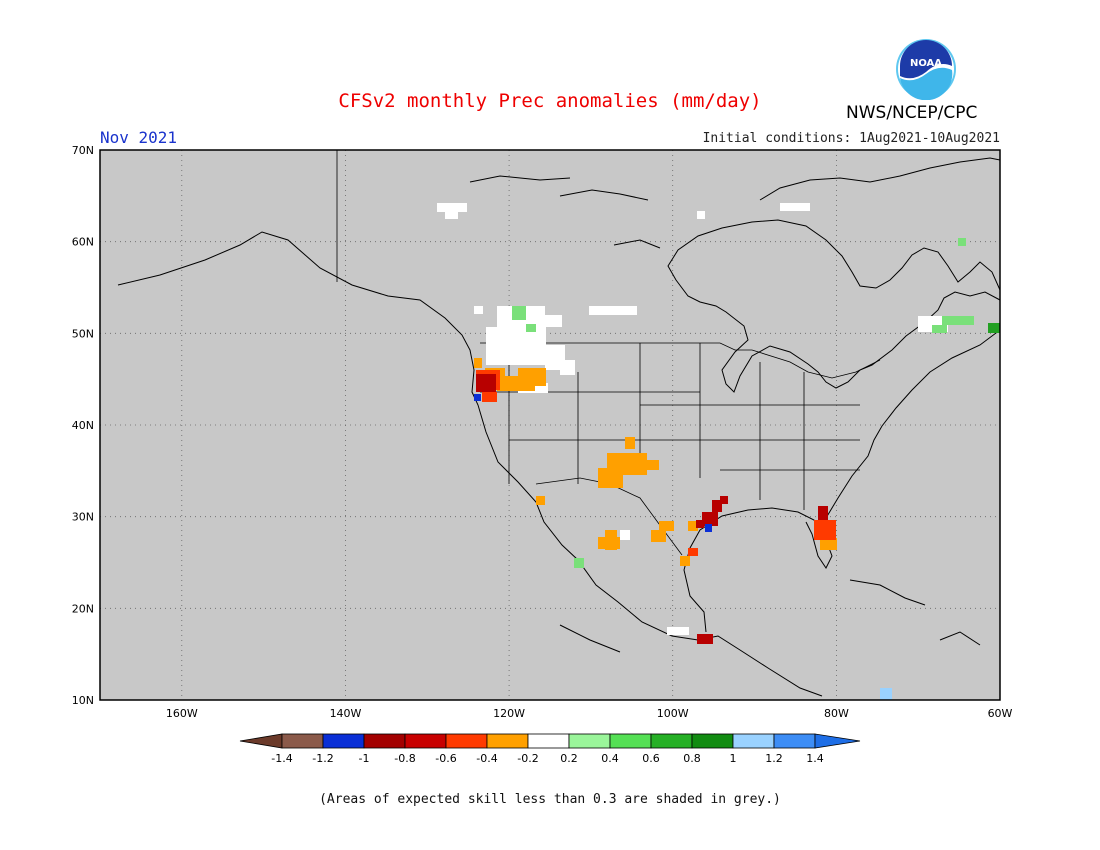 This screenshot has width=1100, height=850. I want to click on legend-under-arrow, so click(261, 741).